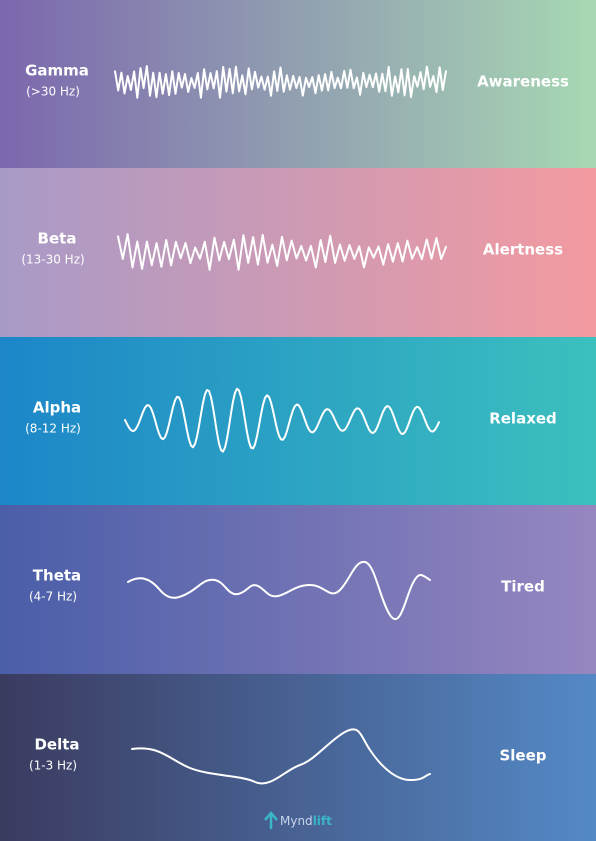  I want to click on band-state: Relaxed, so click(523, 419).